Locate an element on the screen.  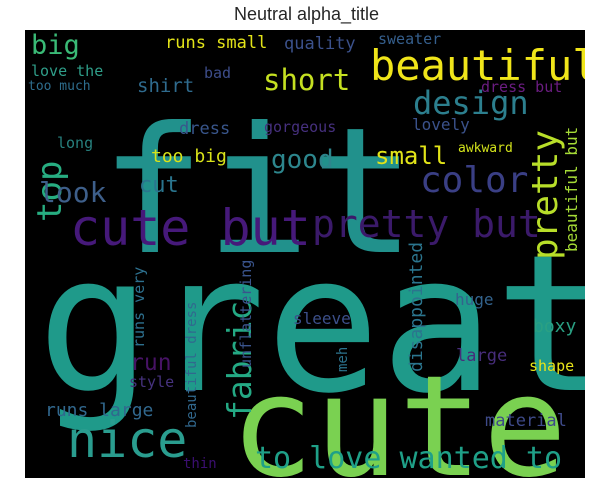
word-beautiful-dress: beautiful dress is located at coordinates (192, 365).